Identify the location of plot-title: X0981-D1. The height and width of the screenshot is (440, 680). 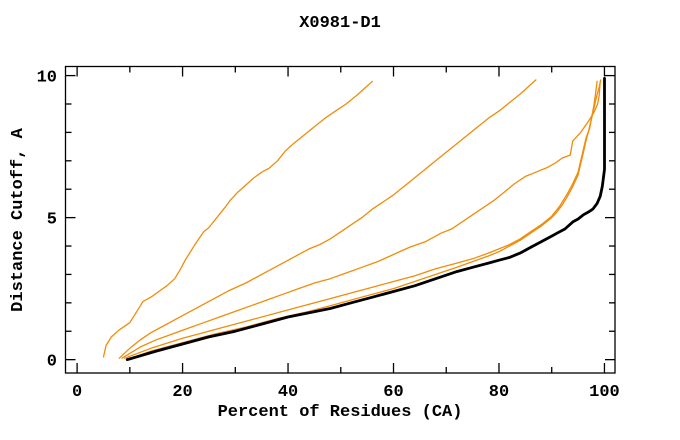
(340, 23).